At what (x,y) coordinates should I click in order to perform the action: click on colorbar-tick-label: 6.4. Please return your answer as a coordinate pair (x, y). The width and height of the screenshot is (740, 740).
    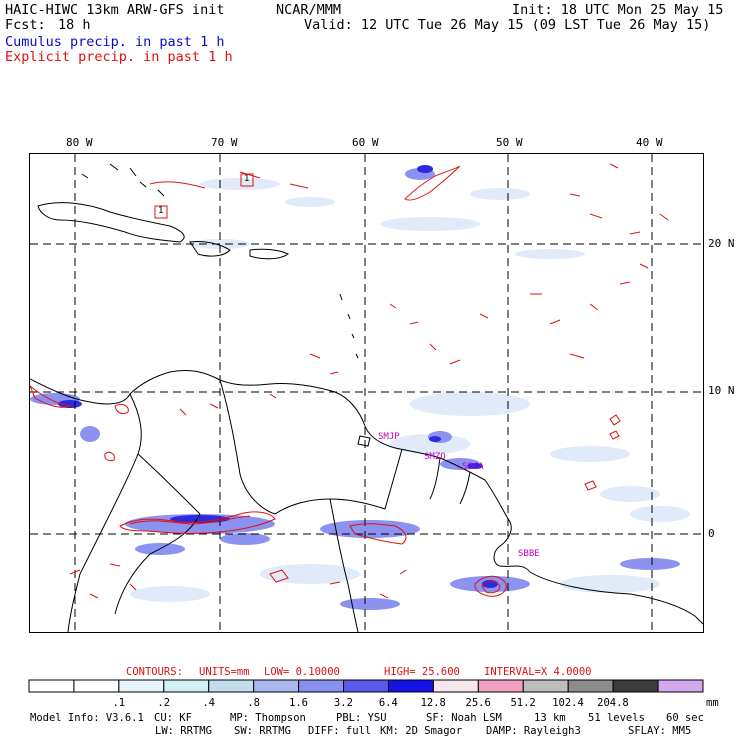
    Looking at the image, I should click on (388, 703).